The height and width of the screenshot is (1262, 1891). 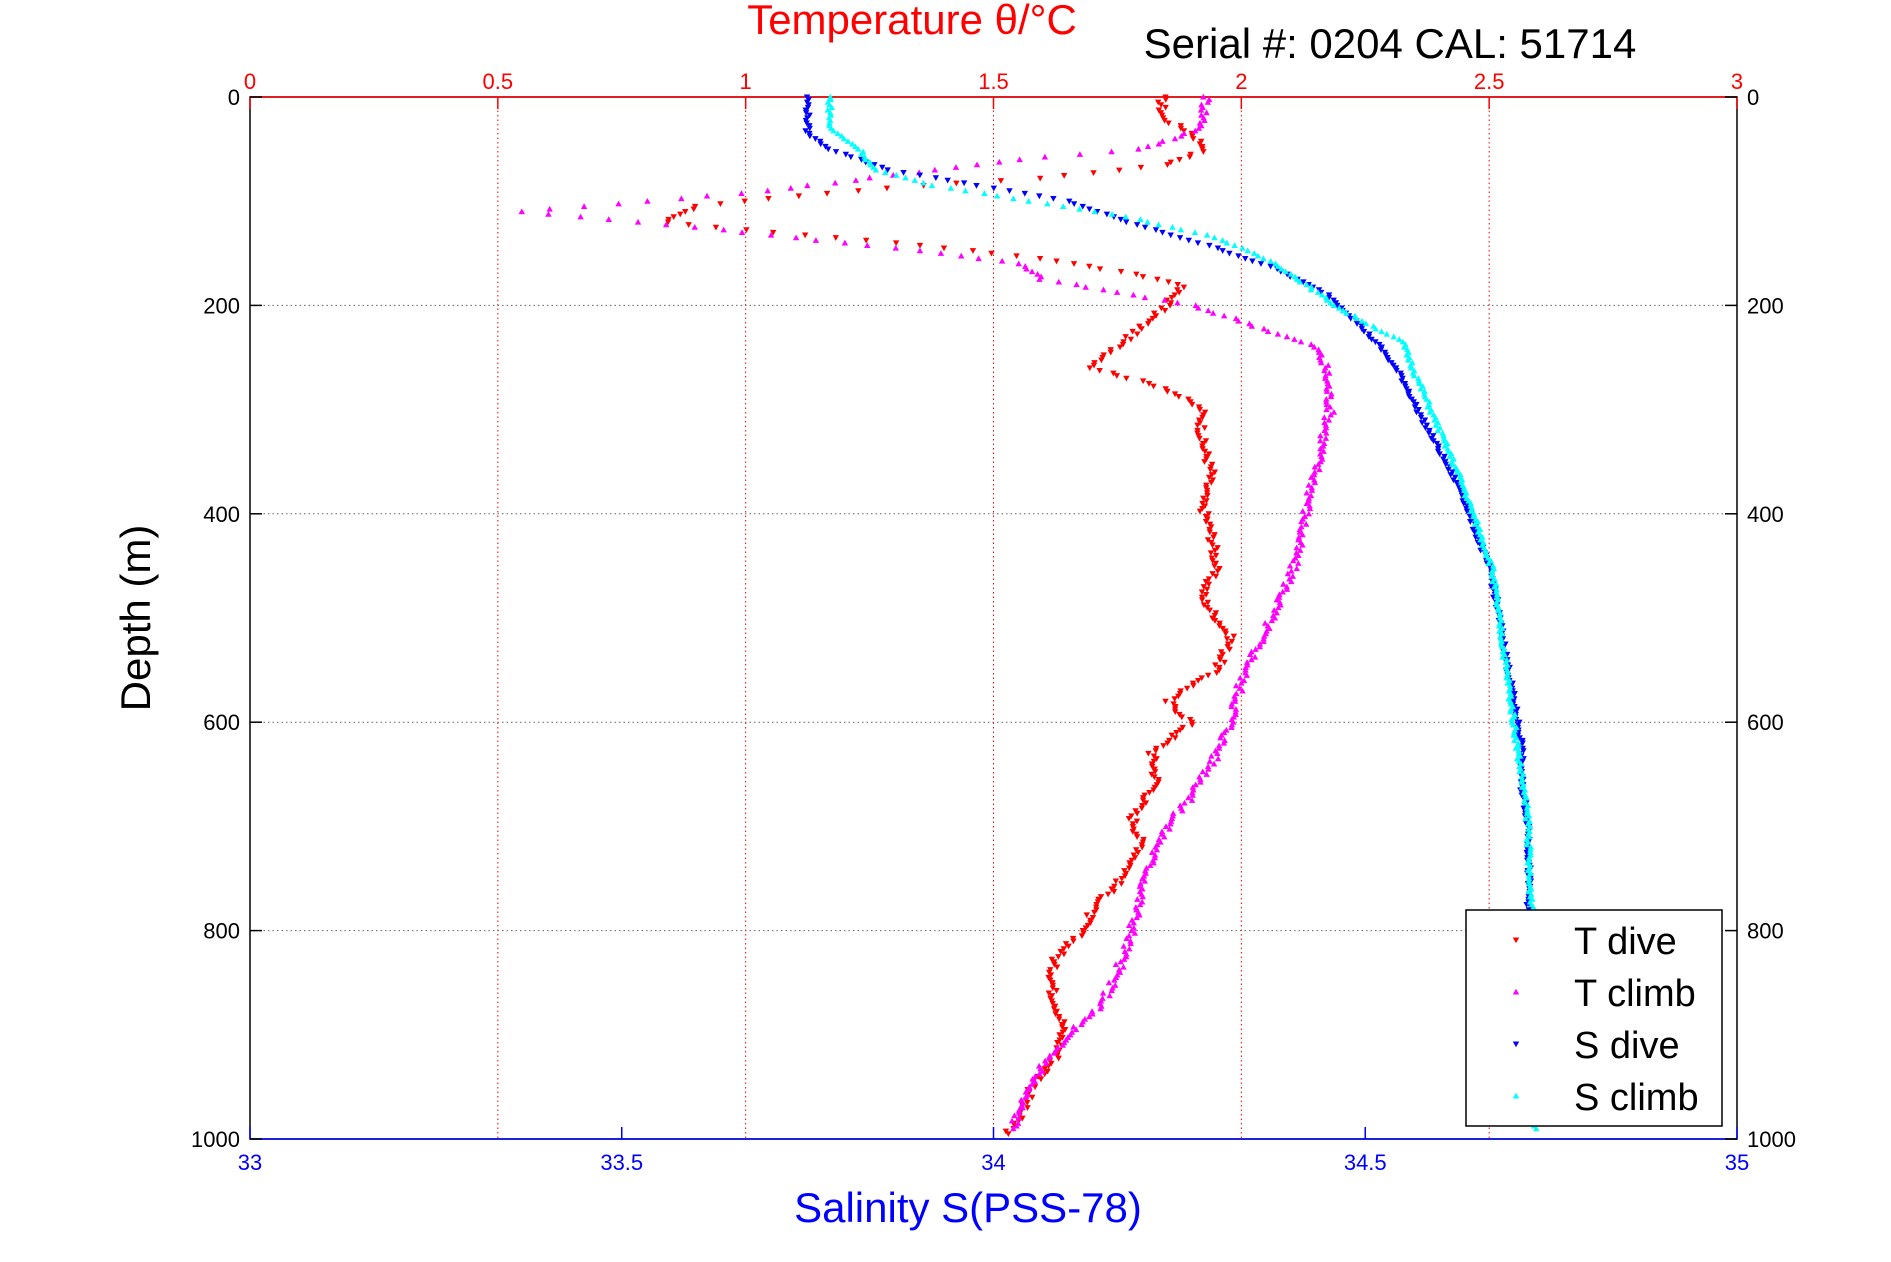 What do you see at coordinates (1636, 1098) in the screenshot?
I see `legend-label: S climb` at bounding box center [1636, 1098].